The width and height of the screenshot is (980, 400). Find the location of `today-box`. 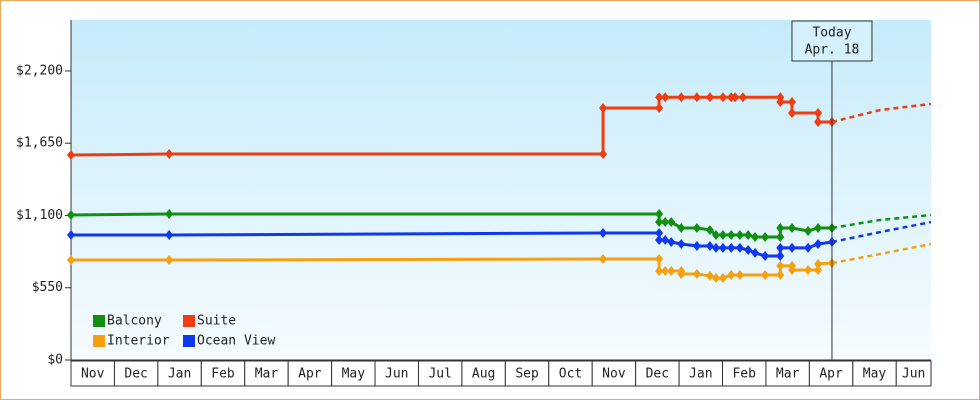

today-box is located at coordinates (832, 41).